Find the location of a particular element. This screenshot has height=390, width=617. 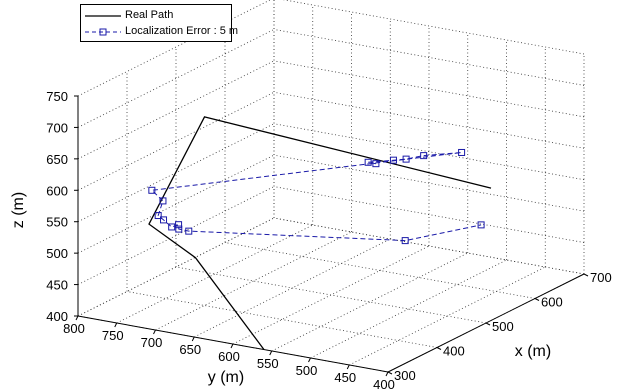

legend-label-localization-error: Localization Error : 5 m is located at coordinates (182, 31).